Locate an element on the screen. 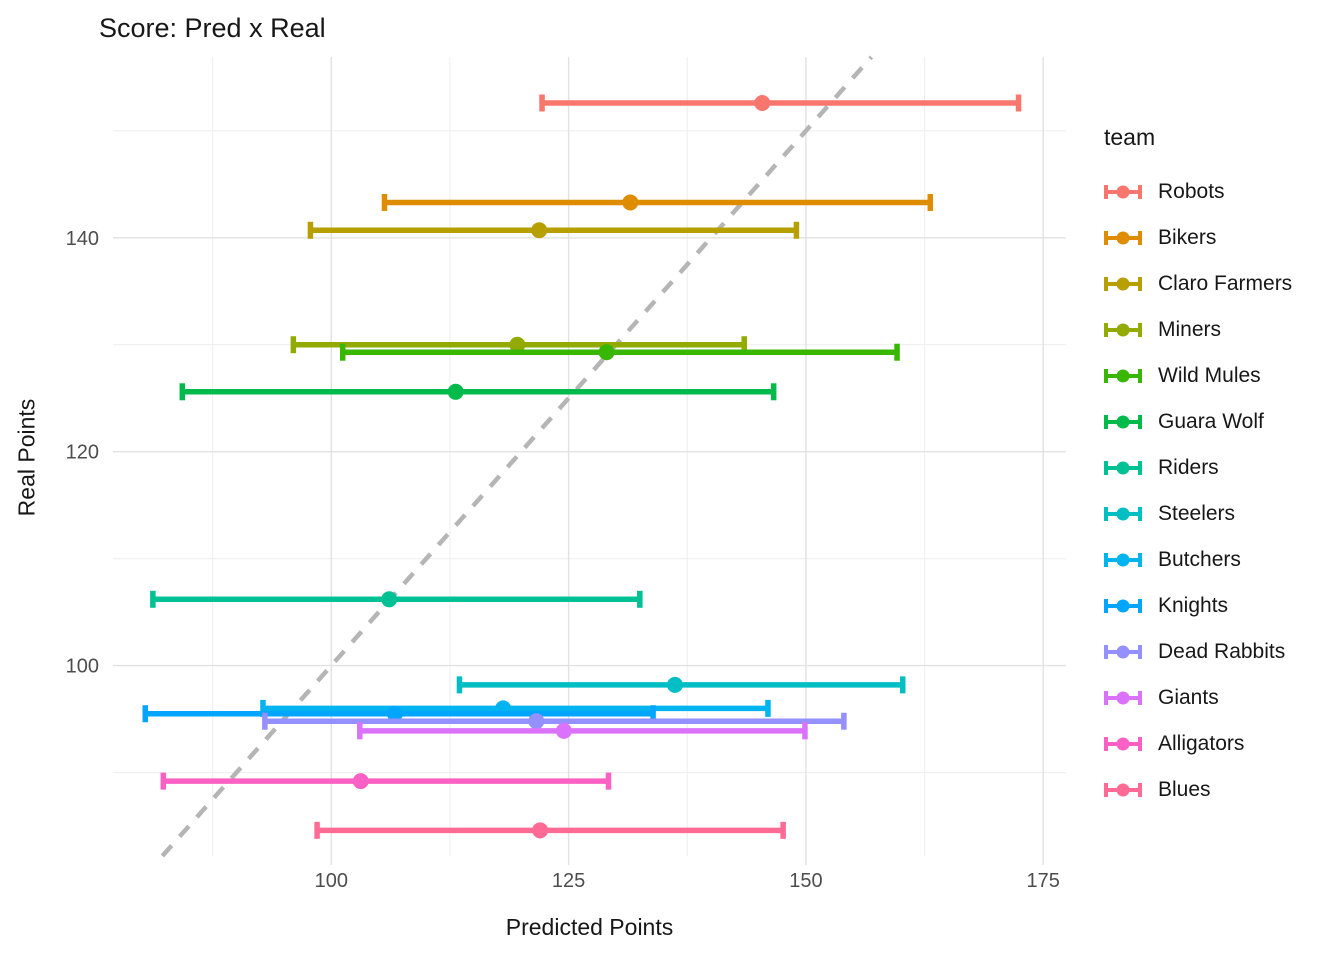 Image resolution: width=1344 pixels, height=960 pixels. legend-item-label: Wild Mules is located at coordinates (1209, 375).